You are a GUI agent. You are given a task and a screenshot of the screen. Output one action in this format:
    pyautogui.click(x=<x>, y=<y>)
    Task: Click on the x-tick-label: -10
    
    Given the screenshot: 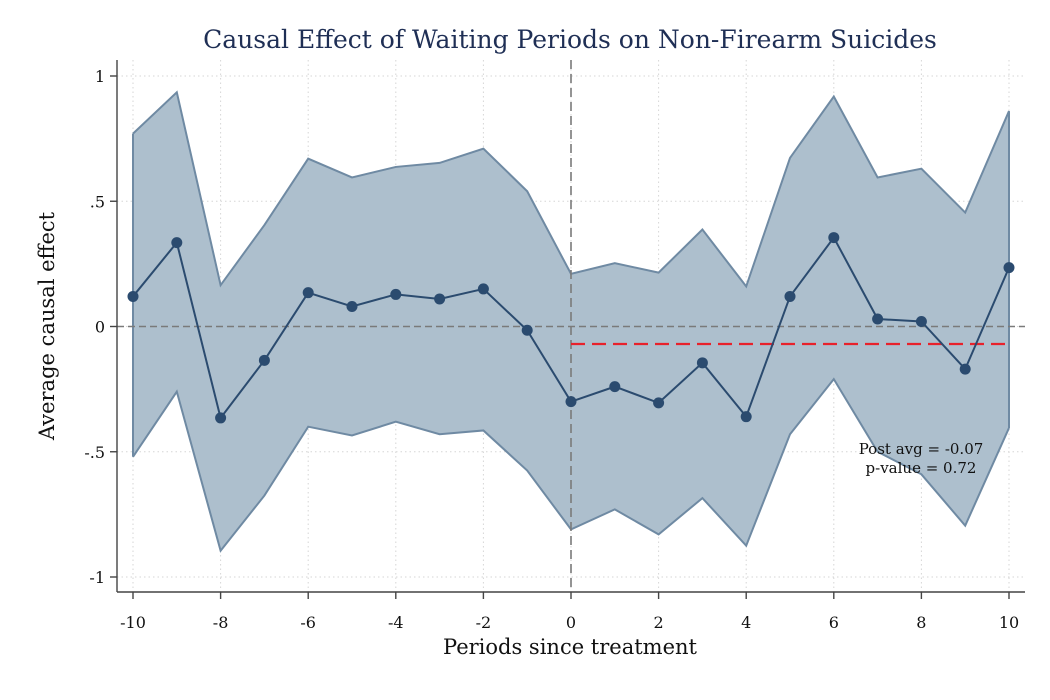 What is the action you would take?
    pyautogui.click(x=133, y=622)
    